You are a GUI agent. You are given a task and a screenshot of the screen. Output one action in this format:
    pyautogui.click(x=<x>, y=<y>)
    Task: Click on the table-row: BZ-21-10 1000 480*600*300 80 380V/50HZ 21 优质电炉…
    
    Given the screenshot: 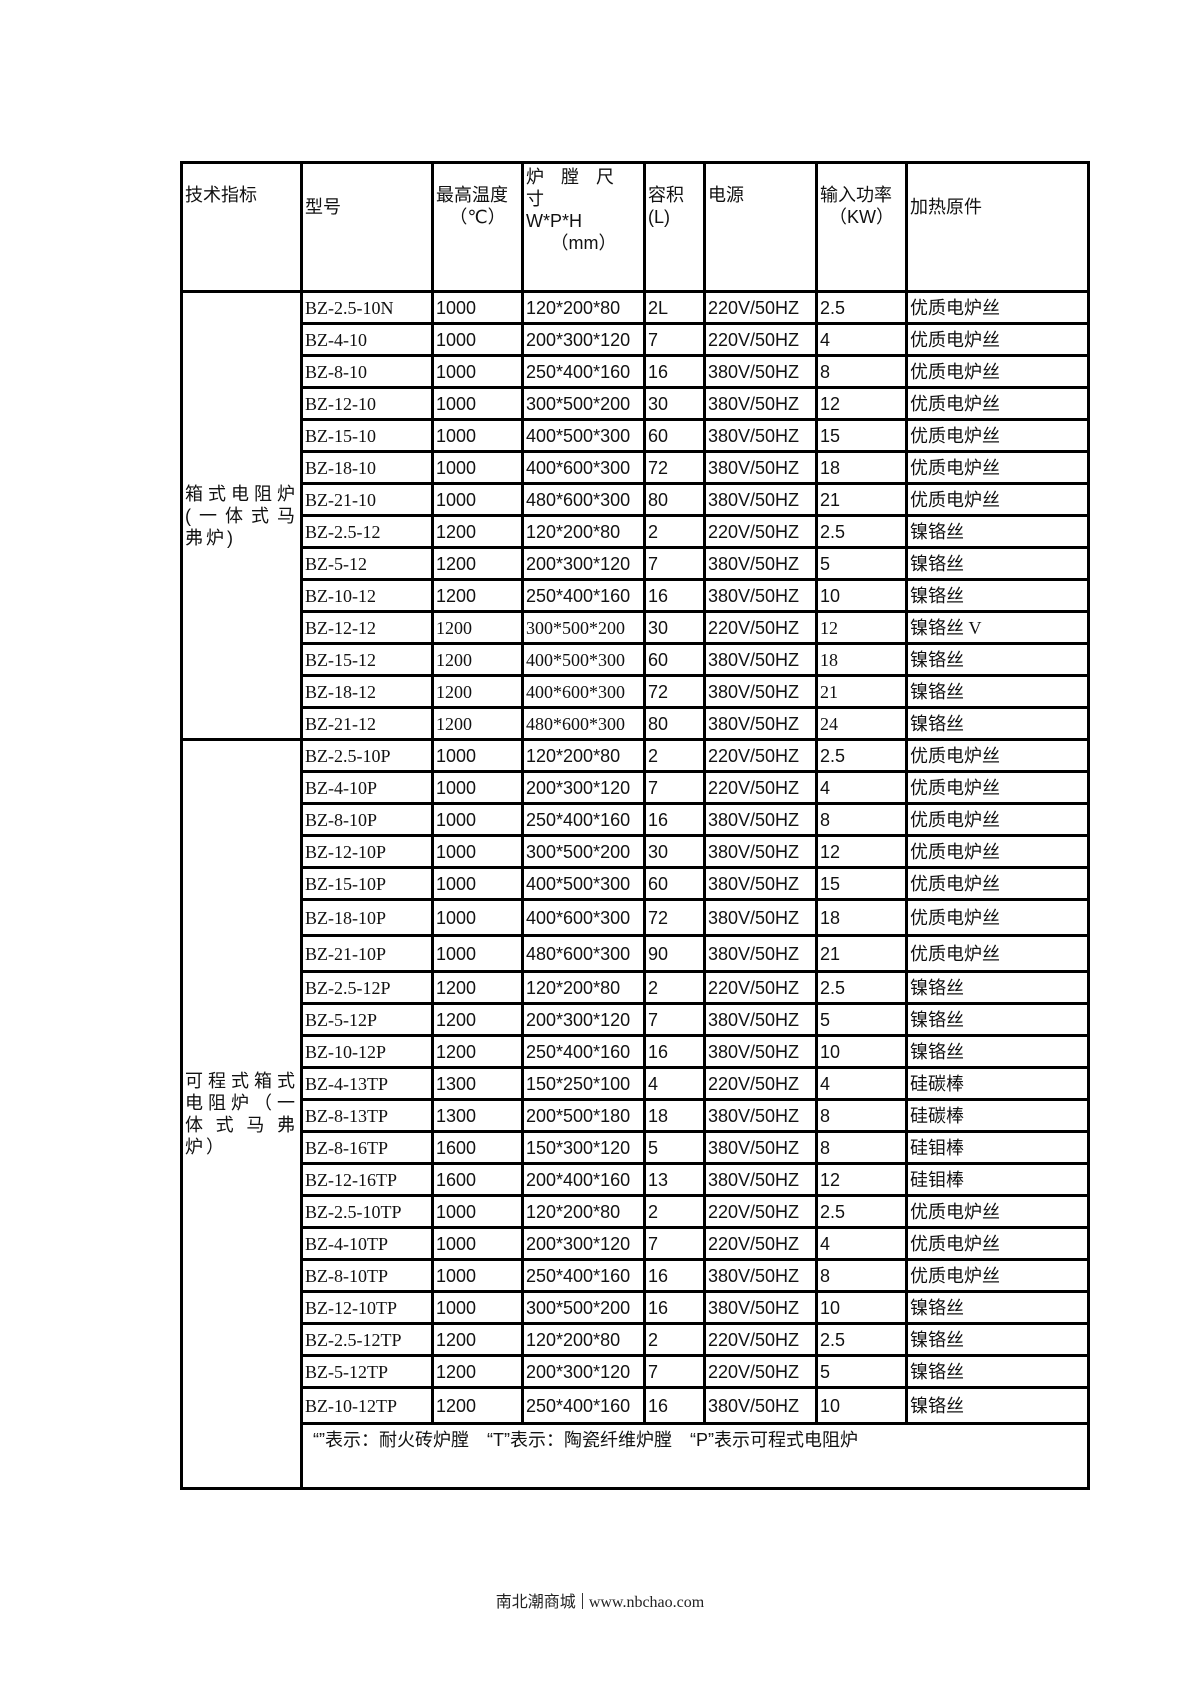 What is the action you would take?
    pyautogui.click(x=636, y=499)
    